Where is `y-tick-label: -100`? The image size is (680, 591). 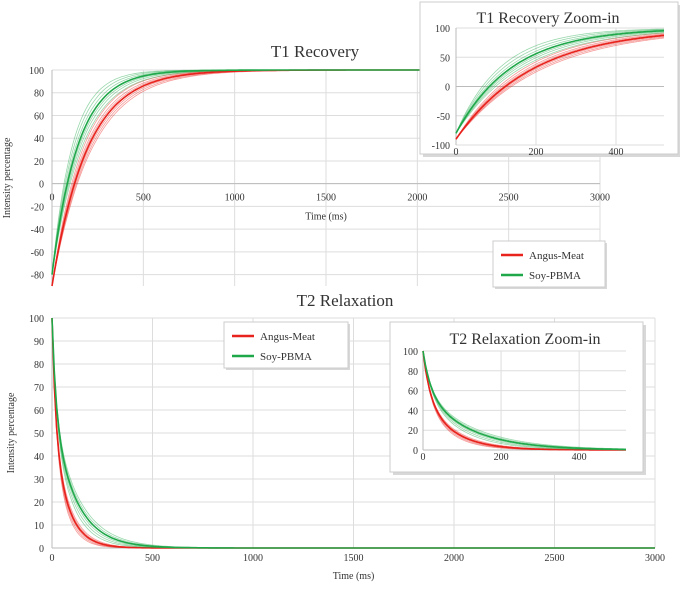 y-tick-label: -100 is located at coordinates (441, 146).